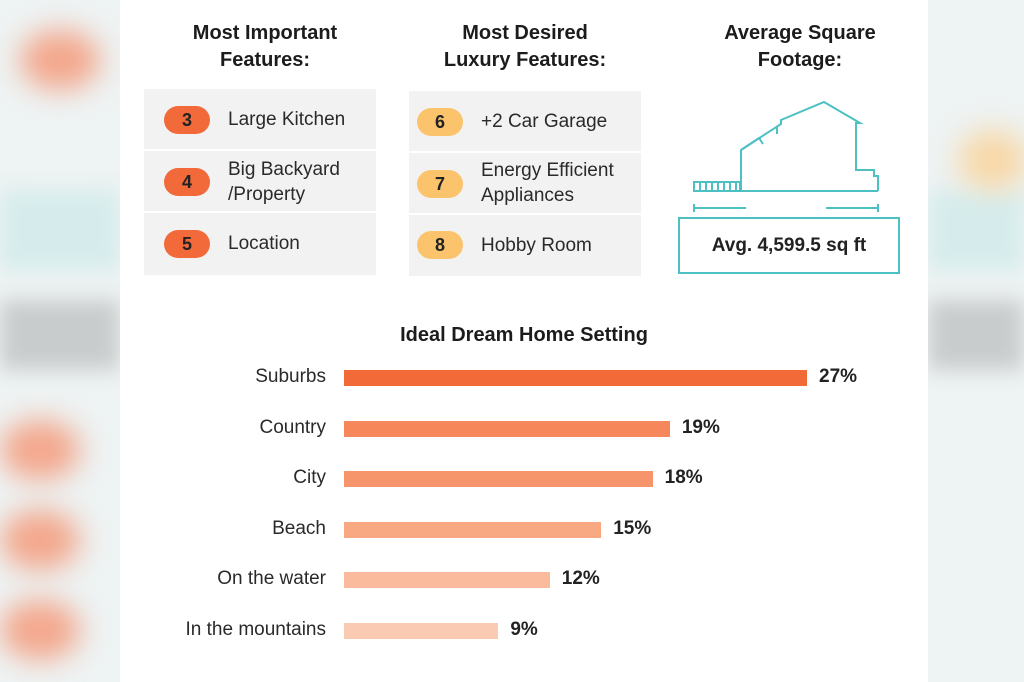 This screenshot has width=1024, height=682. What do you see at coordinates (524, 335) in the screenshot?
I see `chart-title: Ideal Dream Home Setting` at bounding box center [524, 335].